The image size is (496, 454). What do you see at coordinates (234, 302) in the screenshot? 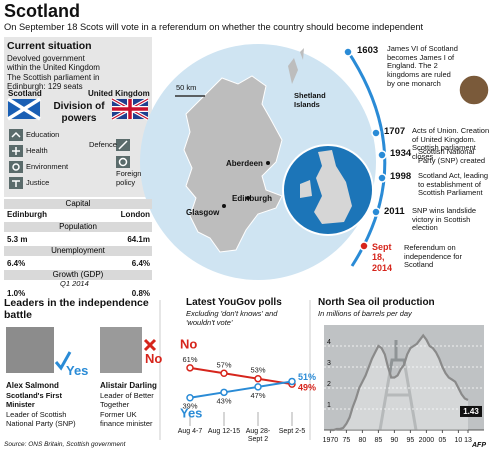
I see `chart-title: Latest YouGov polls` at bounding box center [234, 302].